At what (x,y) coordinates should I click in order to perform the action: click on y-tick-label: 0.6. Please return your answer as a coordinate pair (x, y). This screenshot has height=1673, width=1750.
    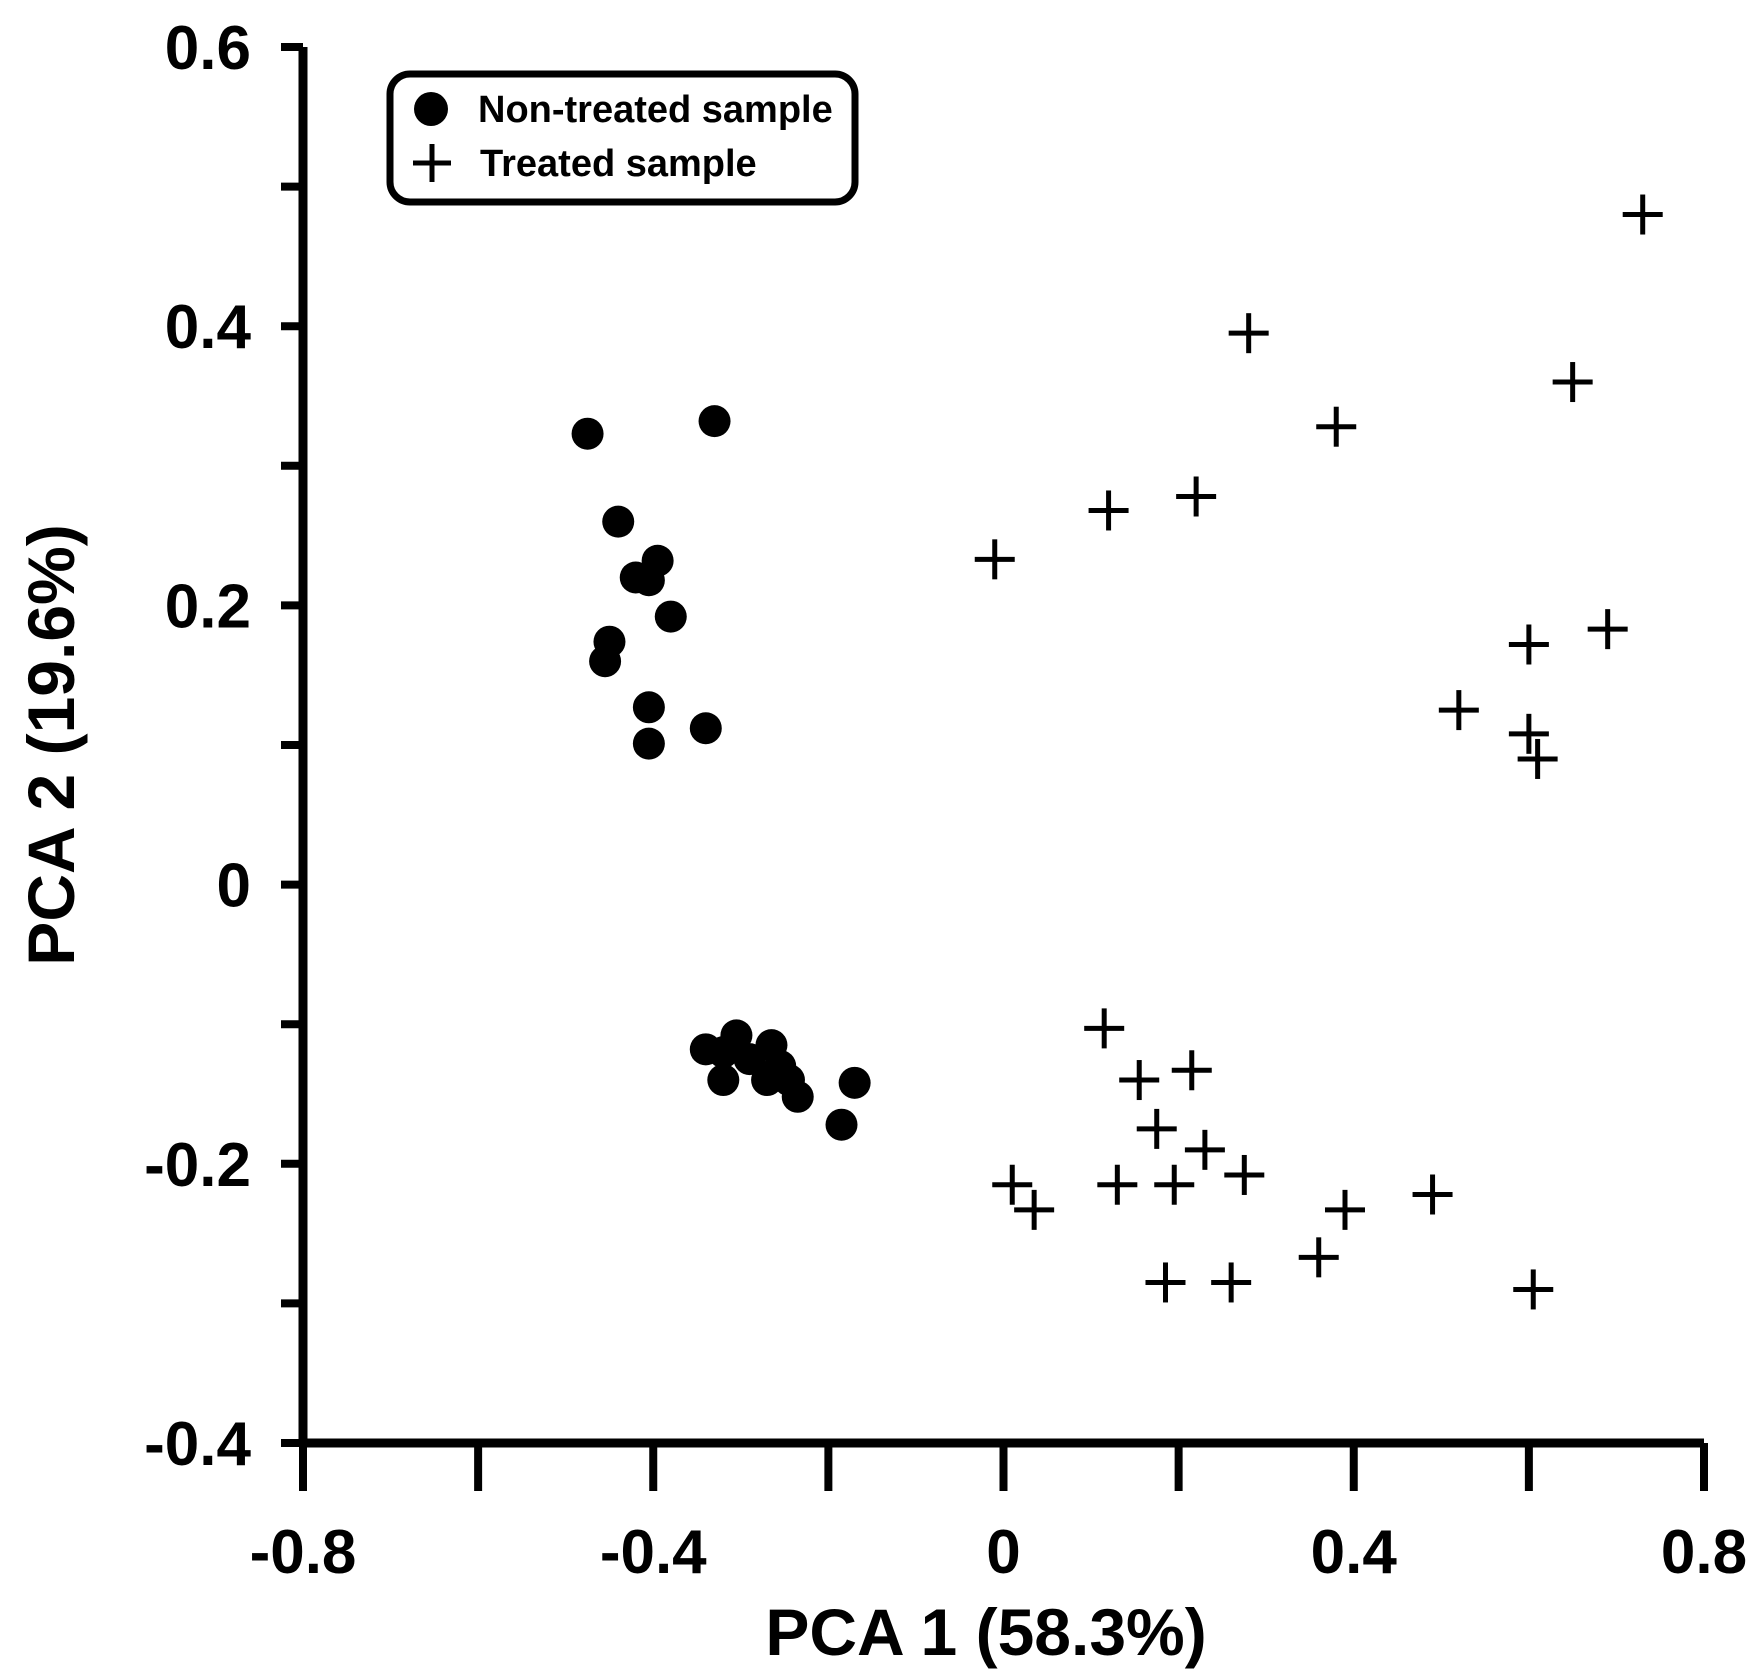
    Looking at the image, I should click on (208, 48).